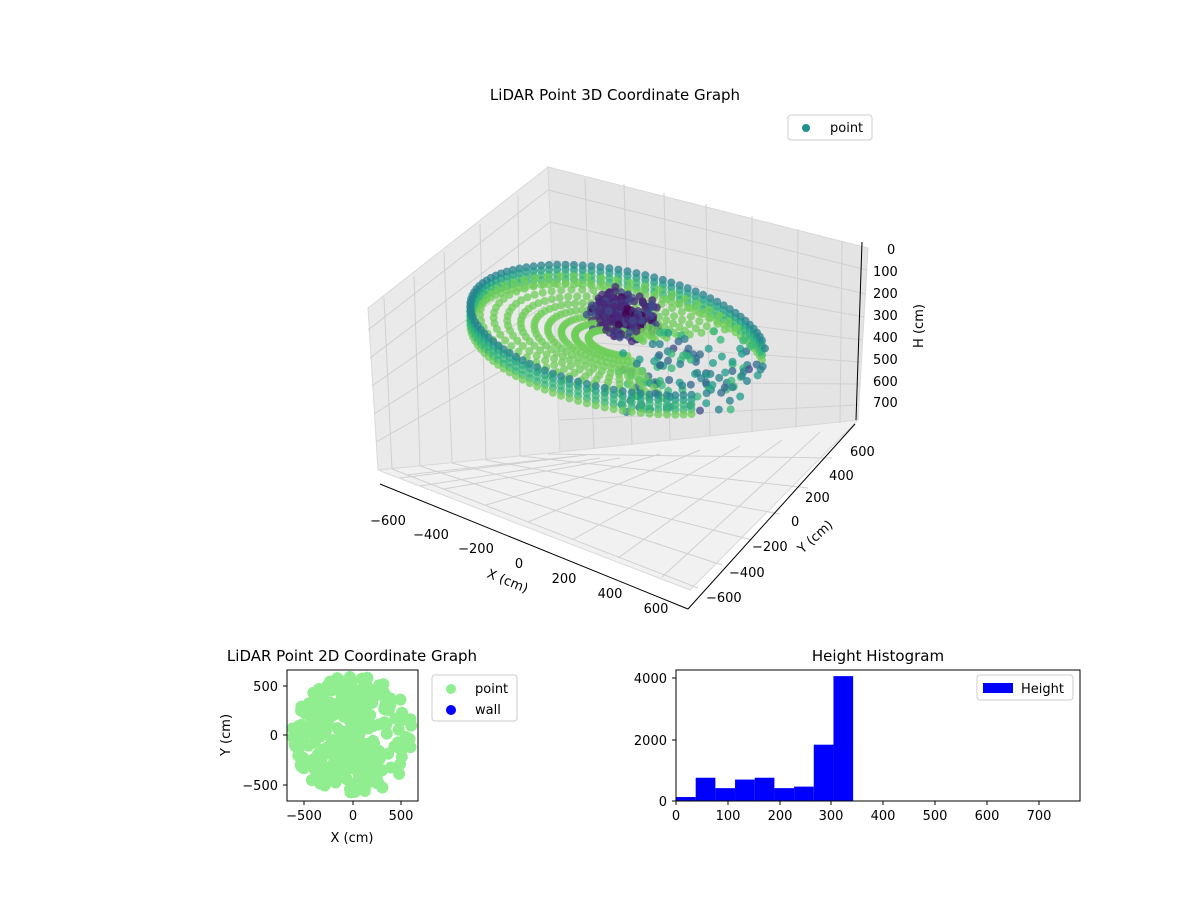  Describe the element at coordinates (841, 476) in the screenshot. I see `y-tick-label: 400` at that location.